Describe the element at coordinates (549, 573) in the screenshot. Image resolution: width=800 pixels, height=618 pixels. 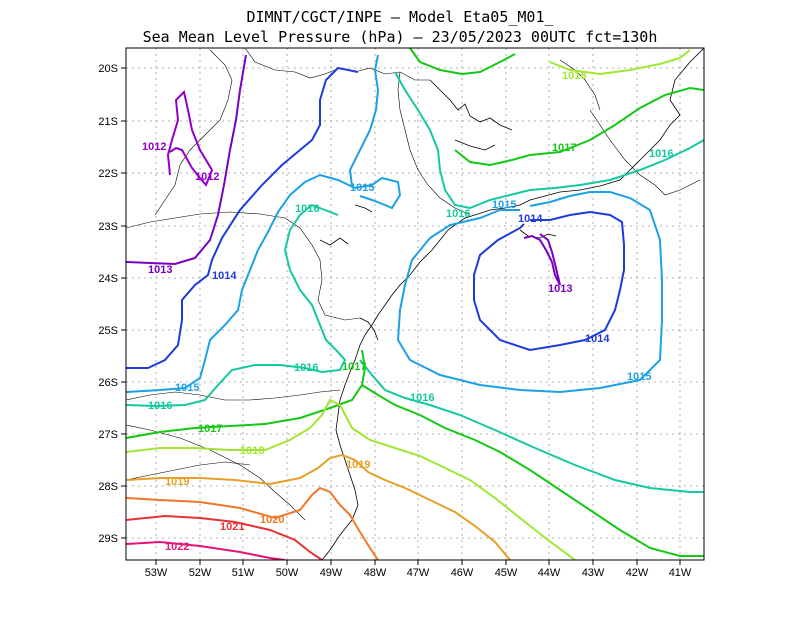
I see `lon-tick-label: 44W` at that location.